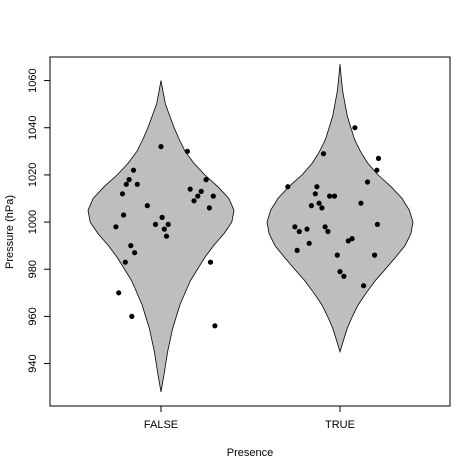  I want to click on x-axis-label: Presence, so click(250, 453).